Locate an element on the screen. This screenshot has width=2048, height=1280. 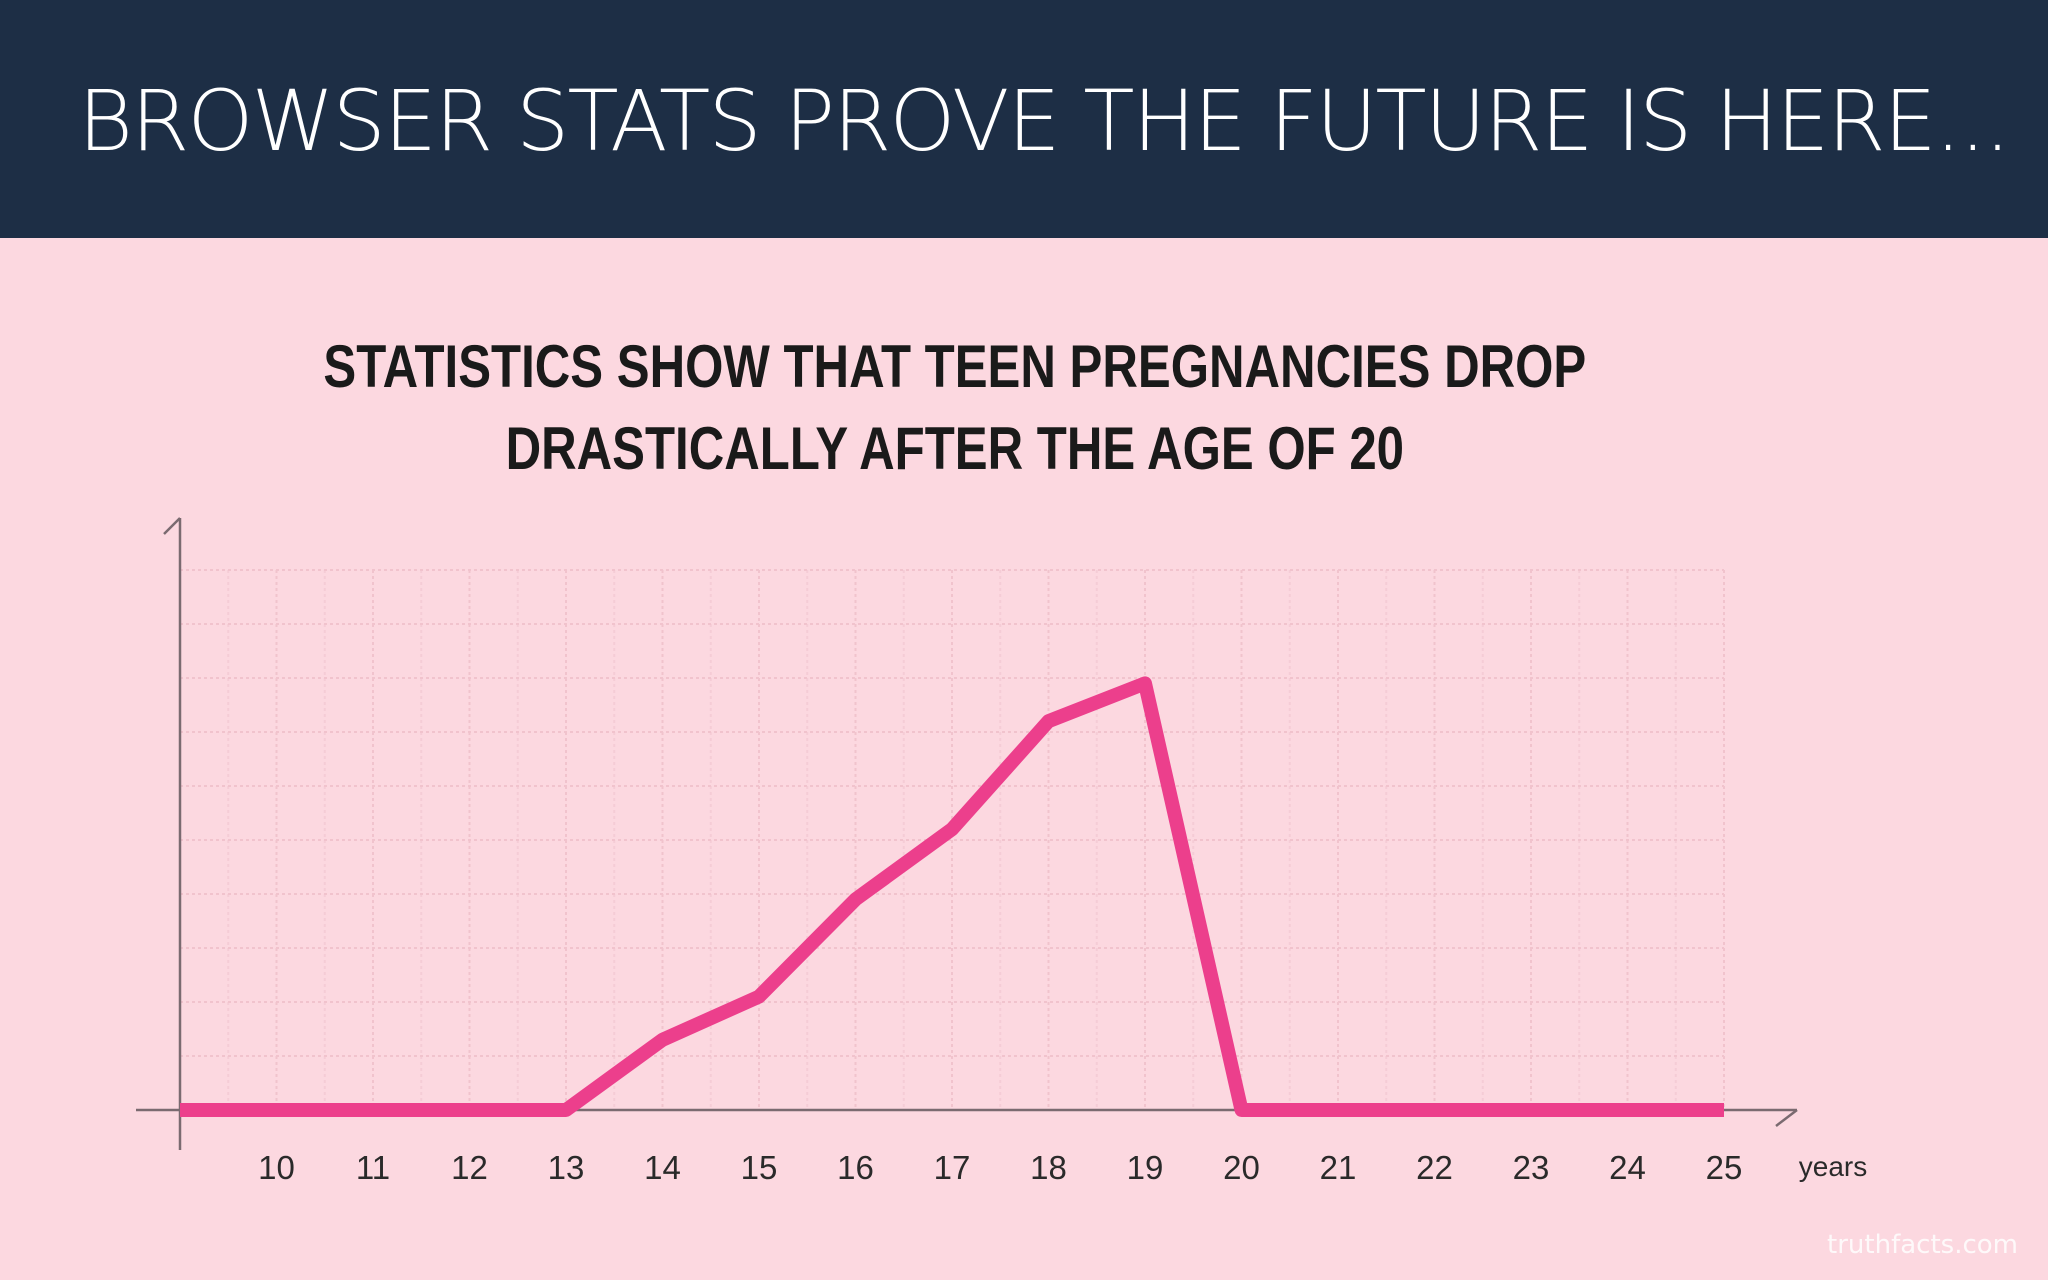
x-tick-label: 20 is located at coordinates (1241, 1167).